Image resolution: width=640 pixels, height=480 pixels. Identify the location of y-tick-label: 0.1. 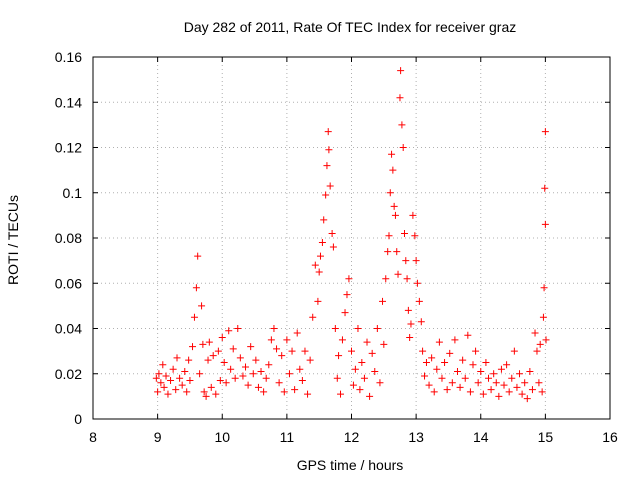
(73, 193).